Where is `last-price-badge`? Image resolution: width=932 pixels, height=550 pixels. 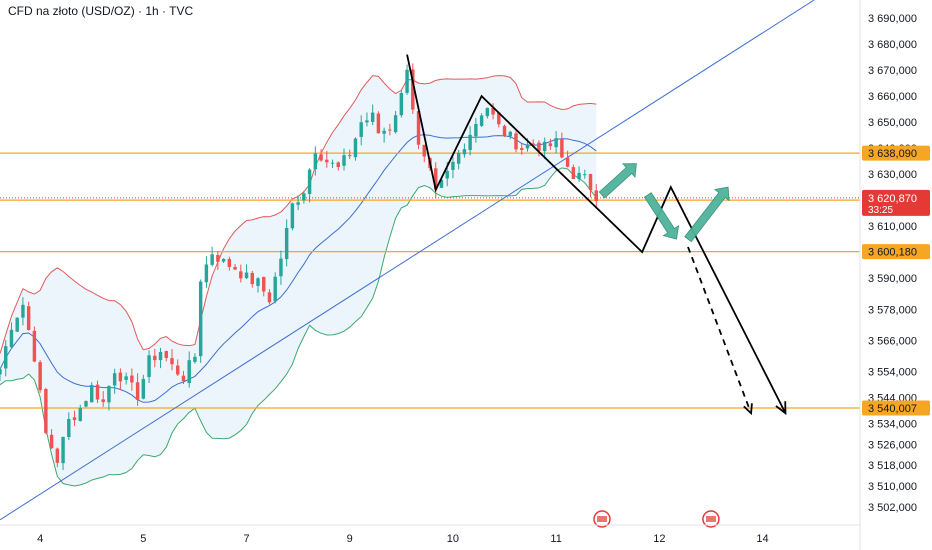
last-price-badge is located at coordinates (896, 202).